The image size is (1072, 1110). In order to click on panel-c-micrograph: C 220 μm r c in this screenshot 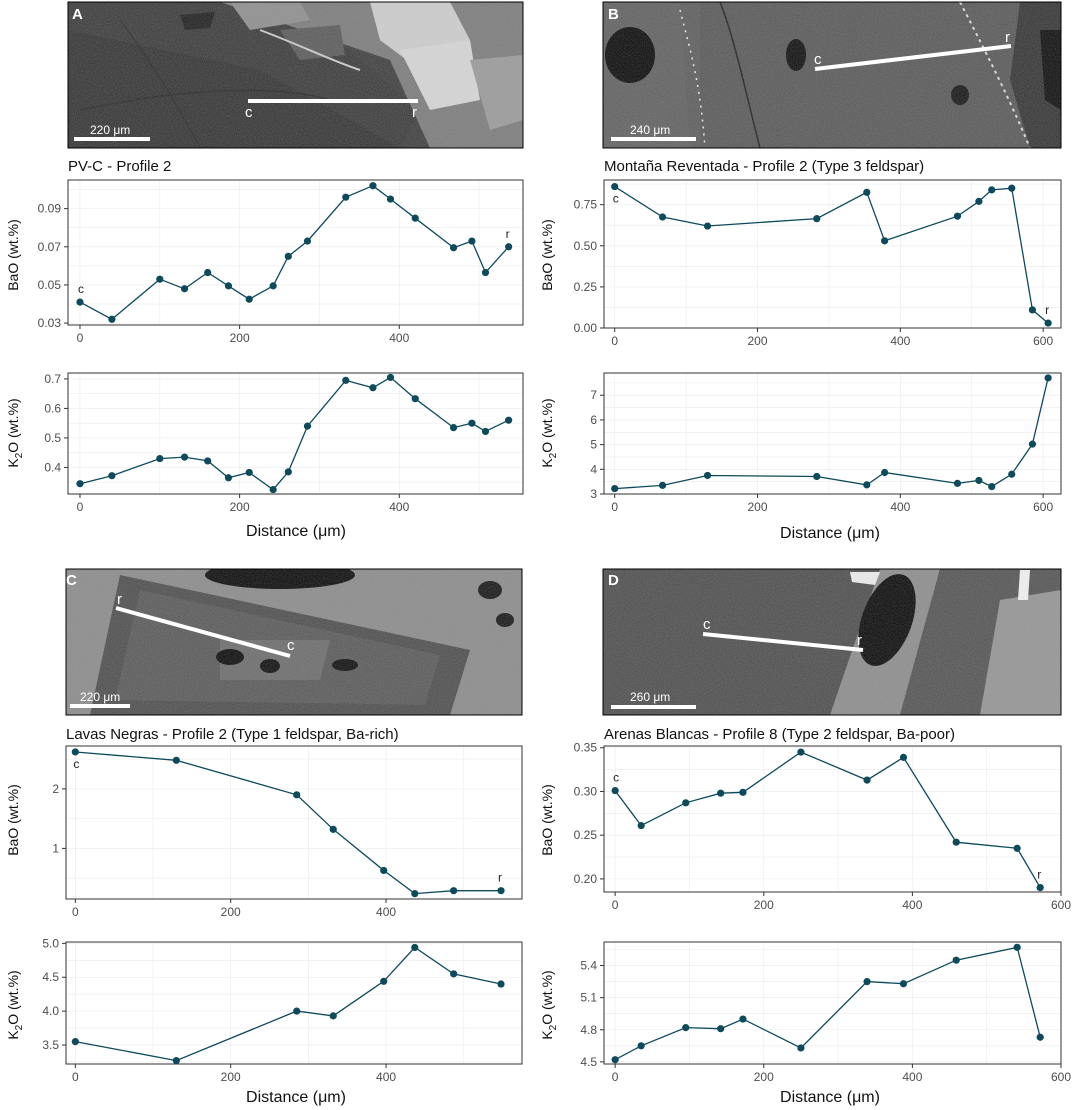, I will do `click(294, 642)`.